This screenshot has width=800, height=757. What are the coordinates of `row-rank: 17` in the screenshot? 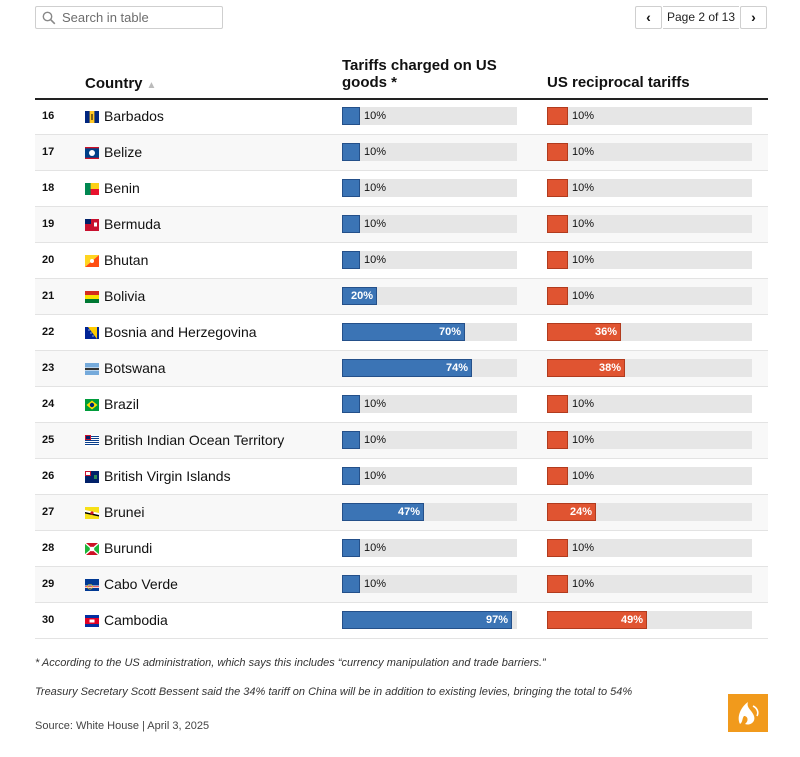 It's located at (48, 152).